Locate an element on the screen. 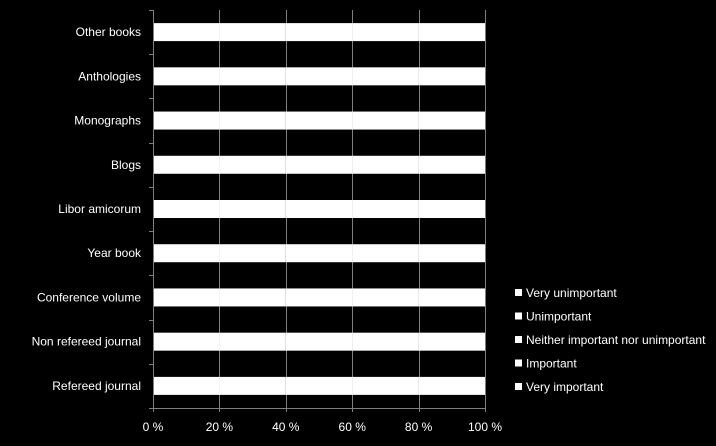 The width and height of the screenshot is (716, 446). category-label: Refereed journal is located at coordinates (96, 386).